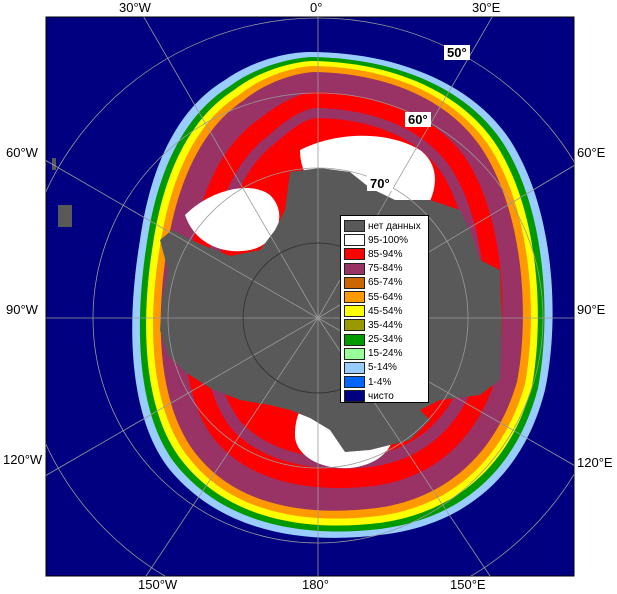  I want to click on lon-label-30e: 30°E, so click(486, 7).